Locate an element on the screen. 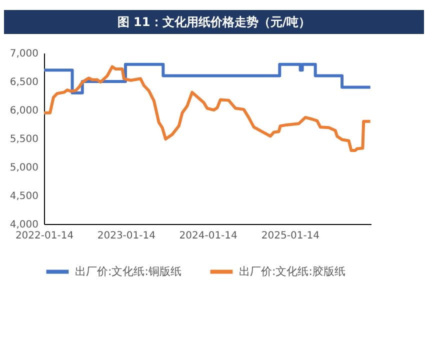 The width and height of the screenshot is (436, 344). x-tick-label: 2025-01-14 is located at coordinates (290, 236).